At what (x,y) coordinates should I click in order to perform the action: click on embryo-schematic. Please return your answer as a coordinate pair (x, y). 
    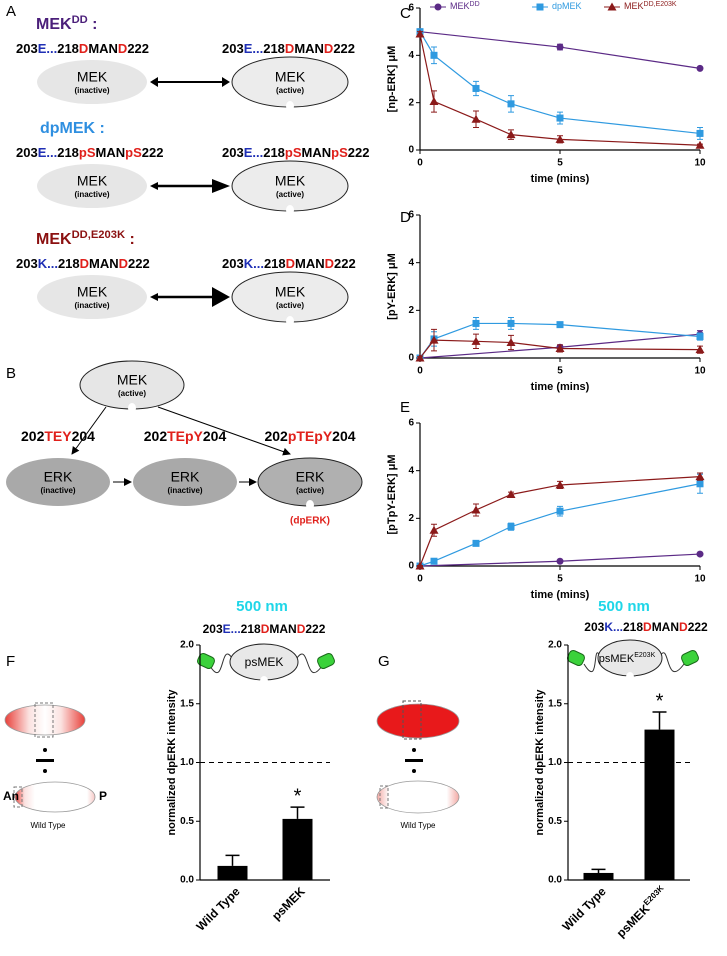
    Looking at the image, I should click on (418, 757).